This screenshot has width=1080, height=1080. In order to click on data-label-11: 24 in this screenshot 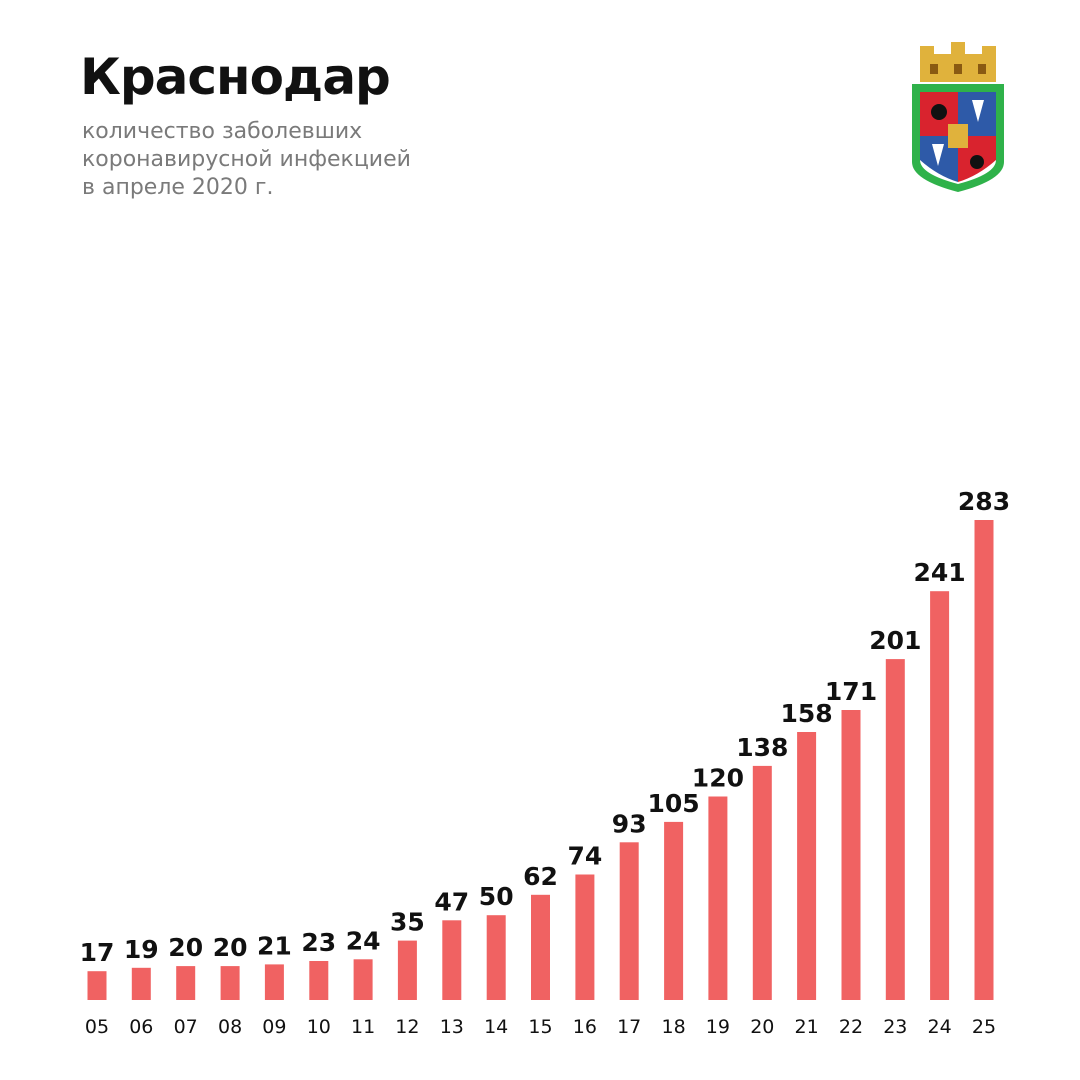, I will do `click(363, 940)`.